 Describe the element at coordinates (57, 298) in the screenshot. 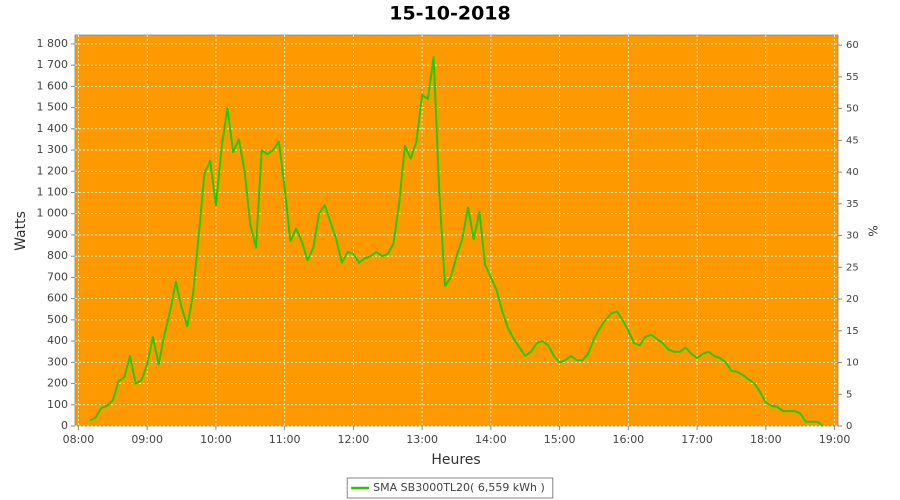

I see `y-tick-label: 600` at that location.